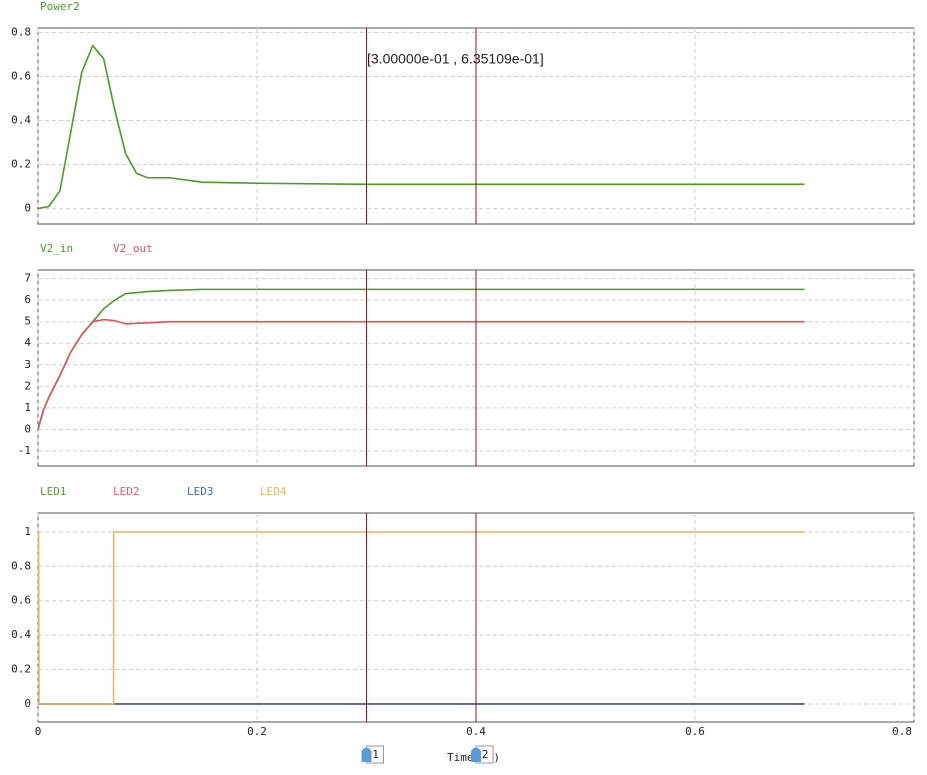 The height and width of the screenshot is (775, 927). What do you see at coordinates (133, 248) in the screenshot?
I see `legend-entry: V2_out` at bounding box center [133, 248].